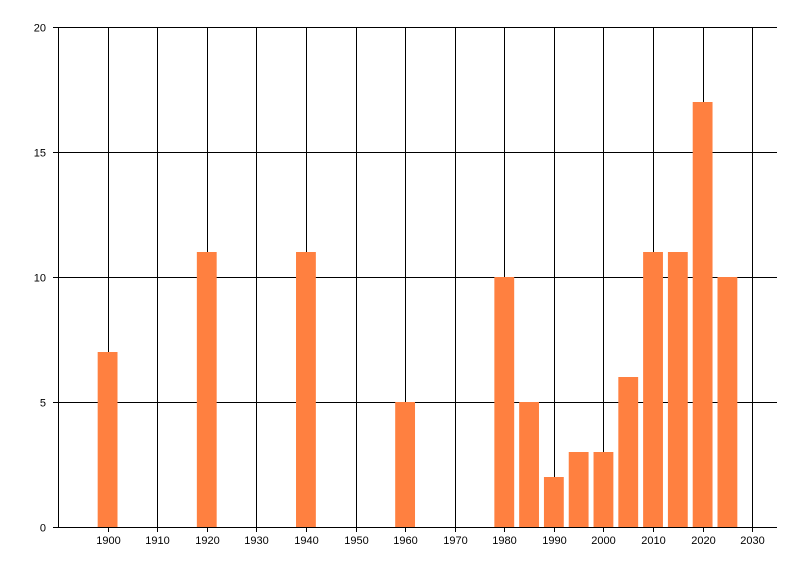 The height and width of the screenshot is (576, 800). What do you see at coordinates (504, 541) in the screenshot?
I see `x-tick-label: 1980` at bounding box center [504, 541].